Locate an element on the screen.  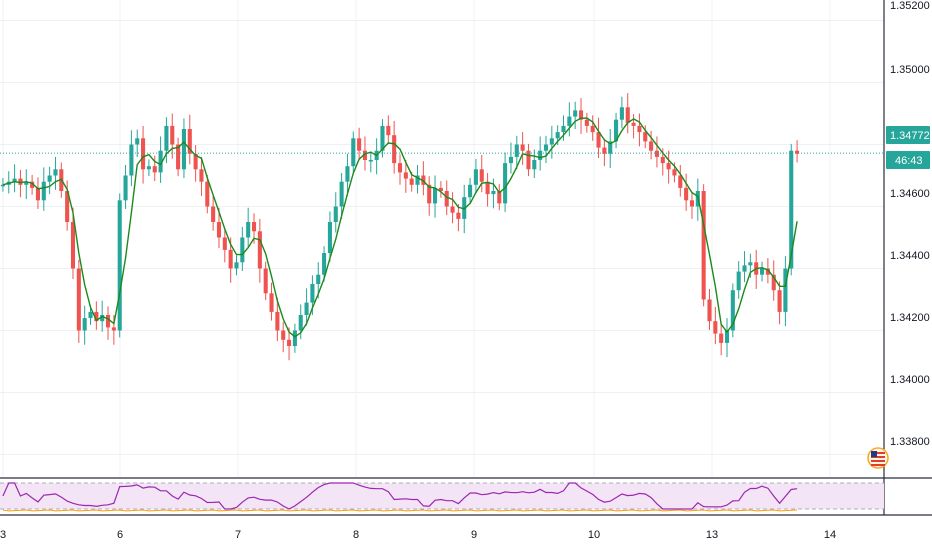
us-flag-icon is located at coordinates (878, 458).